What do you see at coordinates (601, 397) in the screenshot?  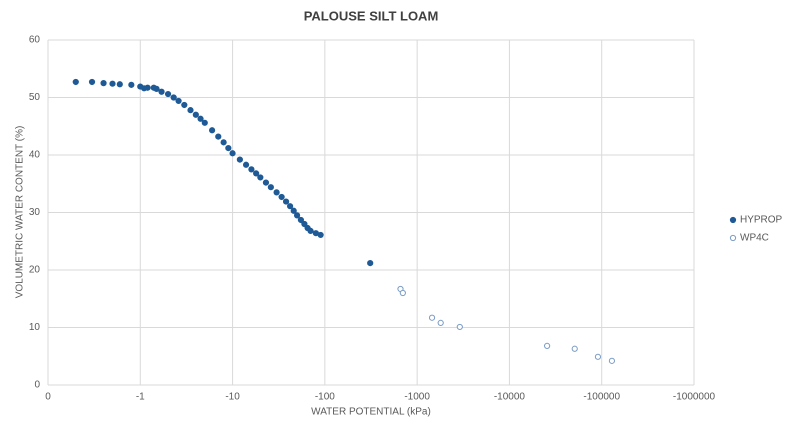 I see `x-tick-label: -100000` at bounding box center [601, 397].